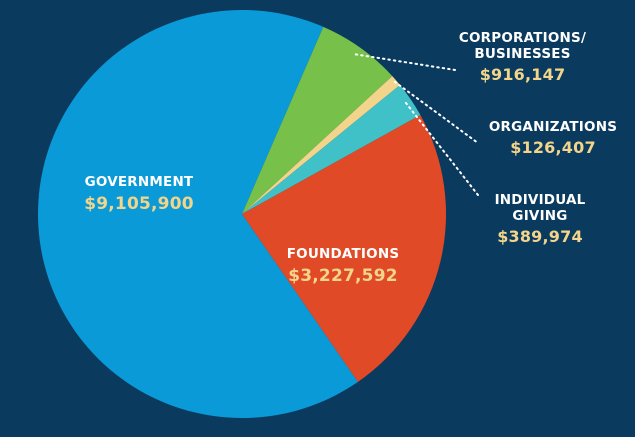 The width and height of the screenshot is (635, 437). I want to click on pie-slice-corporations-businesses, so click(317, 120).